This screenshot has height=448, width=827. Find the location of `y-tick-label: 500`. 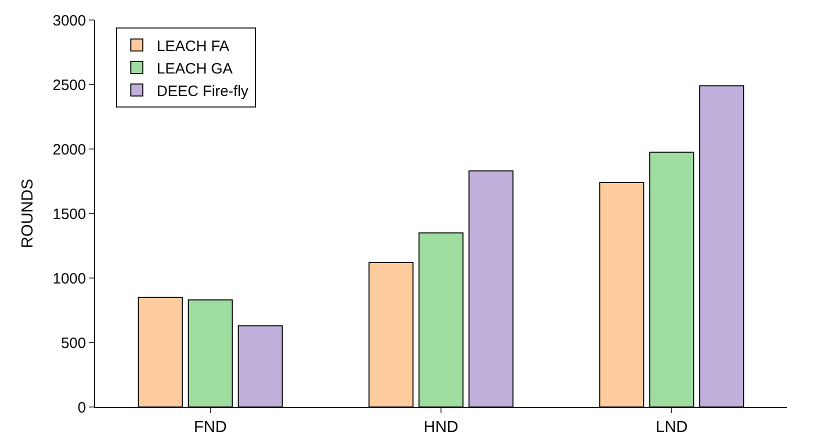

y-tick-label: 500 is located at coordinates (73, 343).